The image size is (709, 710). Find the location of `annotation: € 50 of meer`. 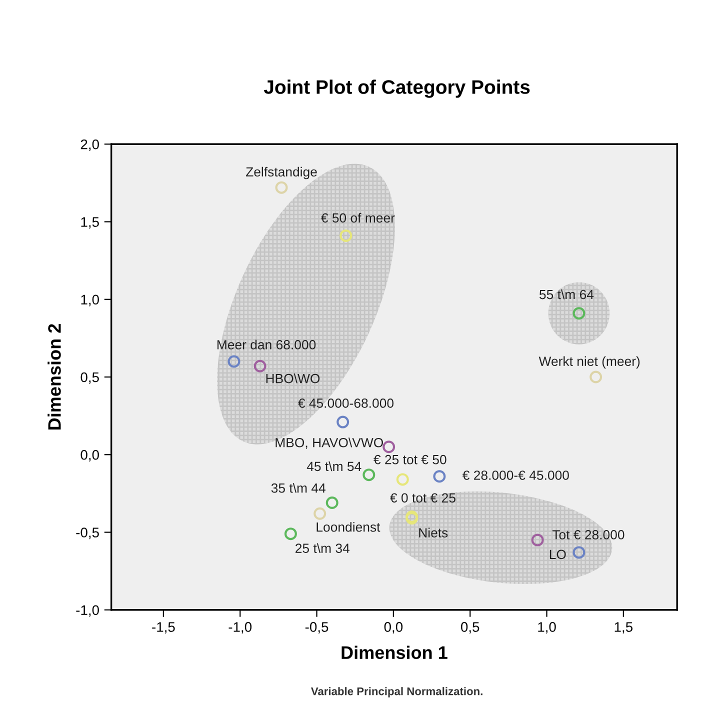

annotation: € 50 of meer is located at coordinates (358, 217).